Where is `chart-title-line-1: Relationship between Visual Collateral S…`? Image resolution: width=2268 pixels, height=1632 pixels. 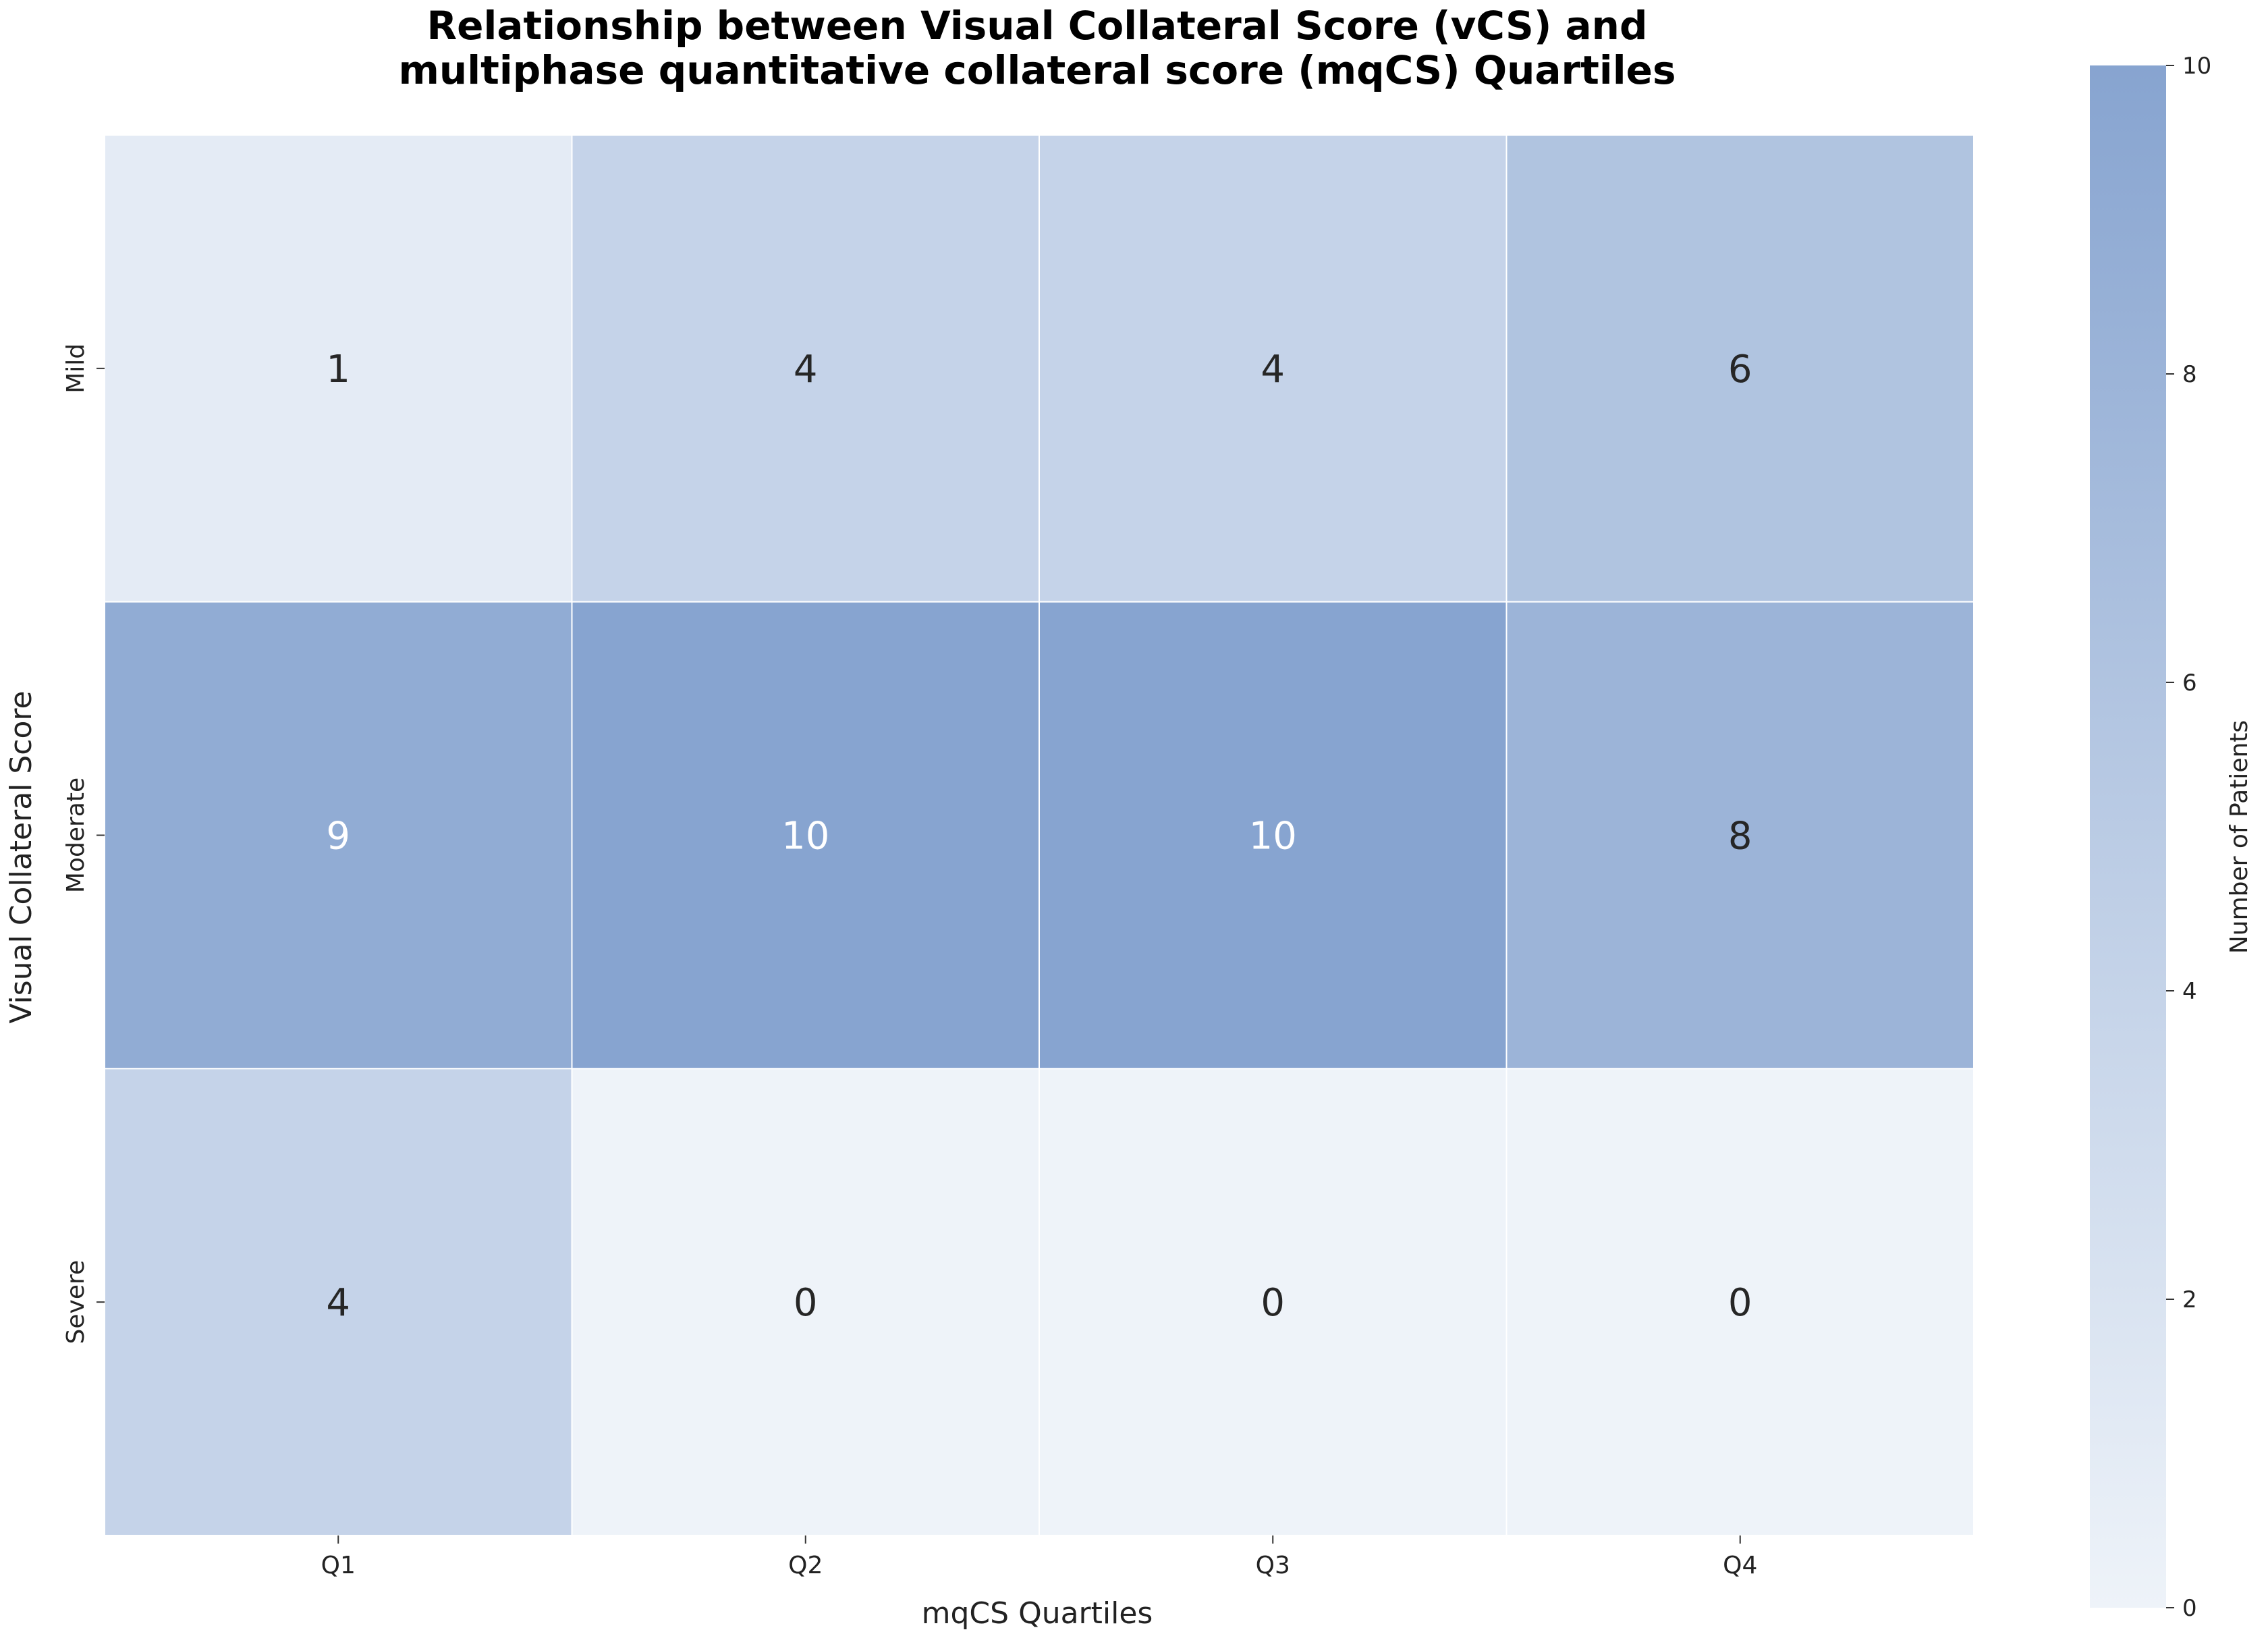
chart-title-line-1: Relationship between Visual Collateral S… is located at coordinates (1037, 26).